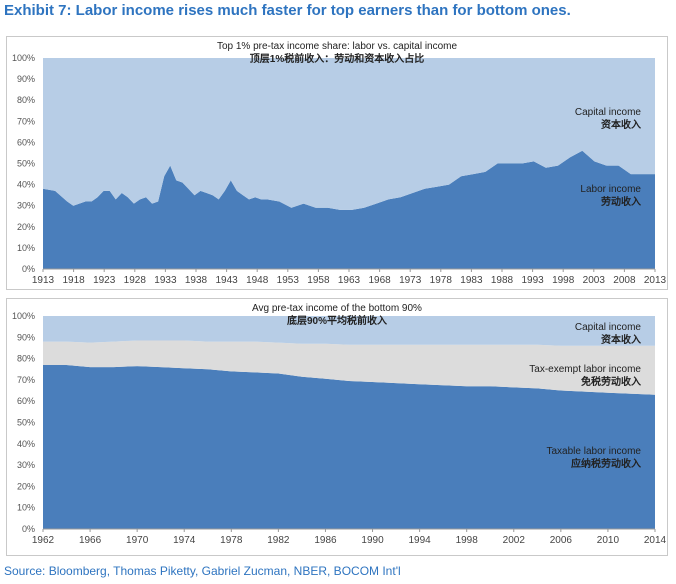 The image size is (676, 584). Describe the element at coordinates (137, 540) in the screenshot. I see `x-tick-label: 1970` at that location.